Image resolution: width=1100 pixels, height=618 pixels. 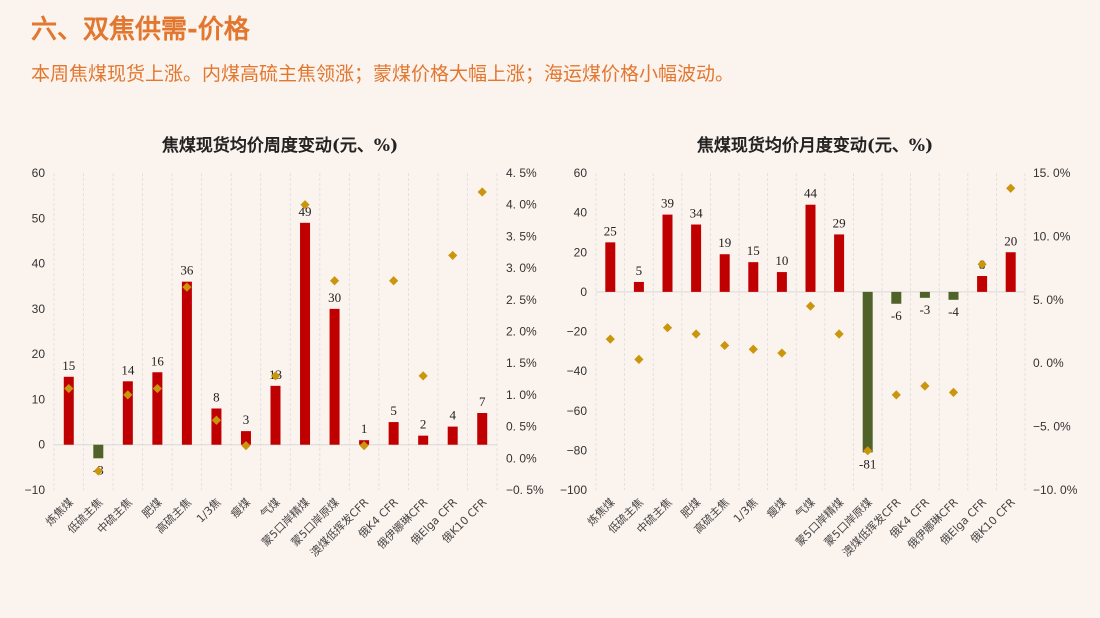 What do you see at coordinates (1048, 300) in the screenshot?
I see `y2-tick-label: 5. 0%` at bounding box center [1048, 300].